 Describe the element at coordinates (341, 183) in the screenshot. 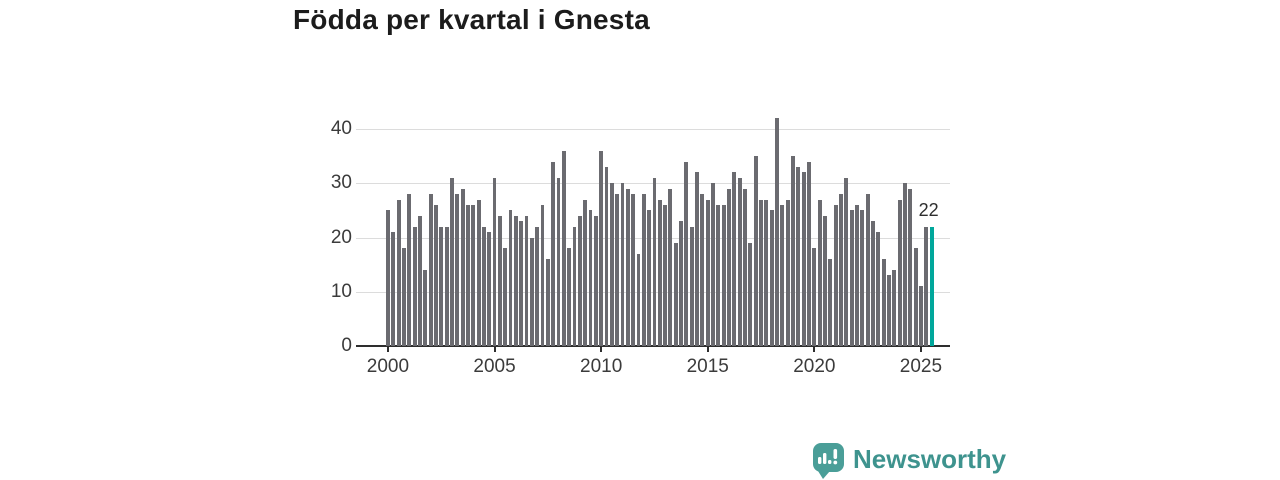

I see `y-tick-label: 30` at that location.